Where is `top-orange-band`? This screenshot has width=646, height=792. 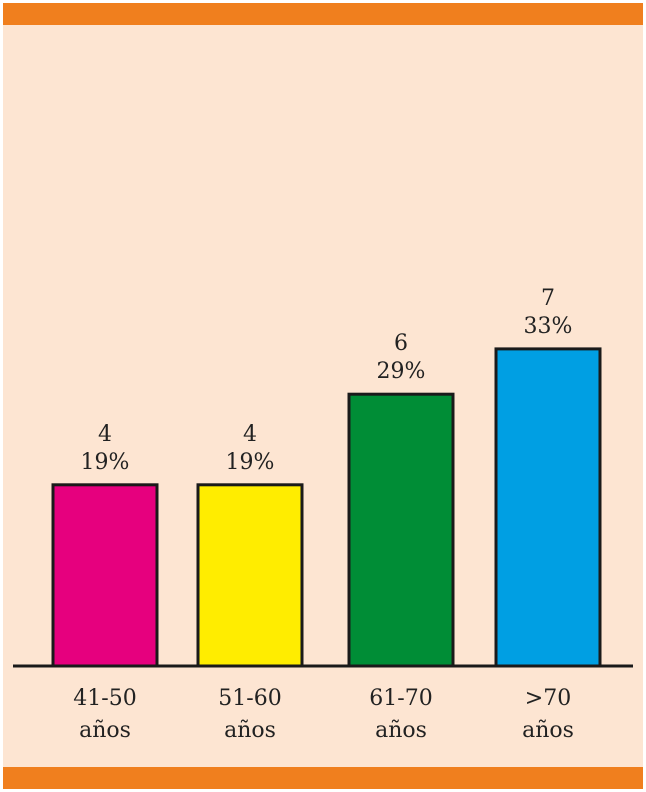 top-orange-band is located at coordinates (323, 14).